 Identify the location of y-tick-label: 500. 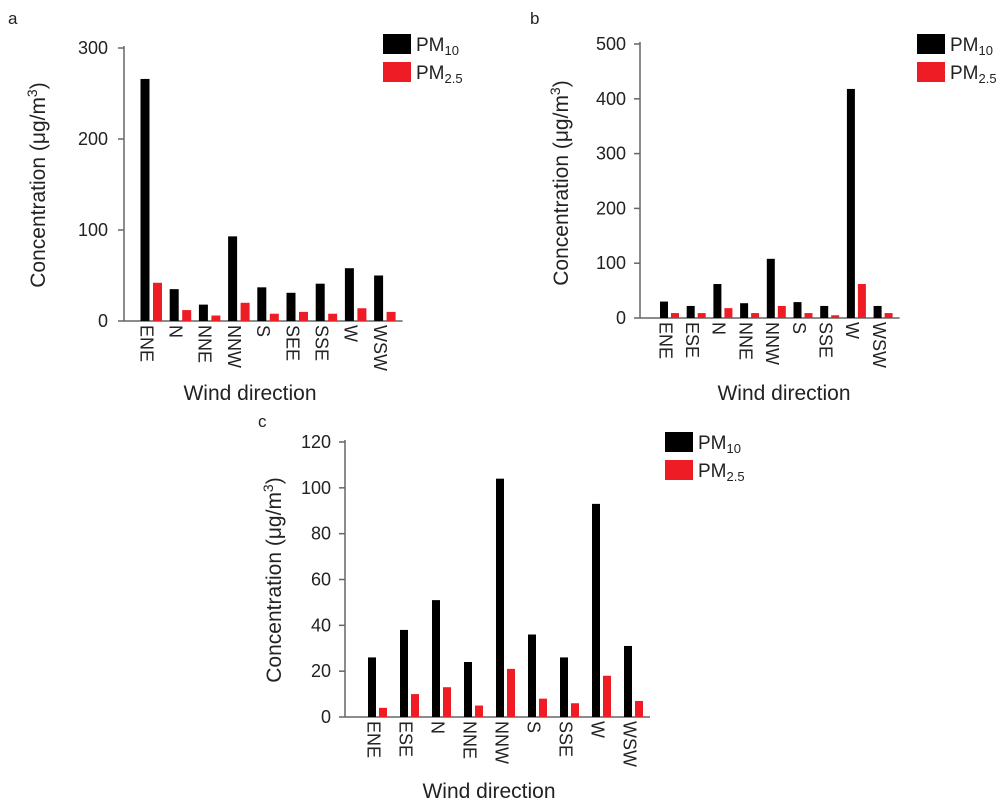
(611, 44).